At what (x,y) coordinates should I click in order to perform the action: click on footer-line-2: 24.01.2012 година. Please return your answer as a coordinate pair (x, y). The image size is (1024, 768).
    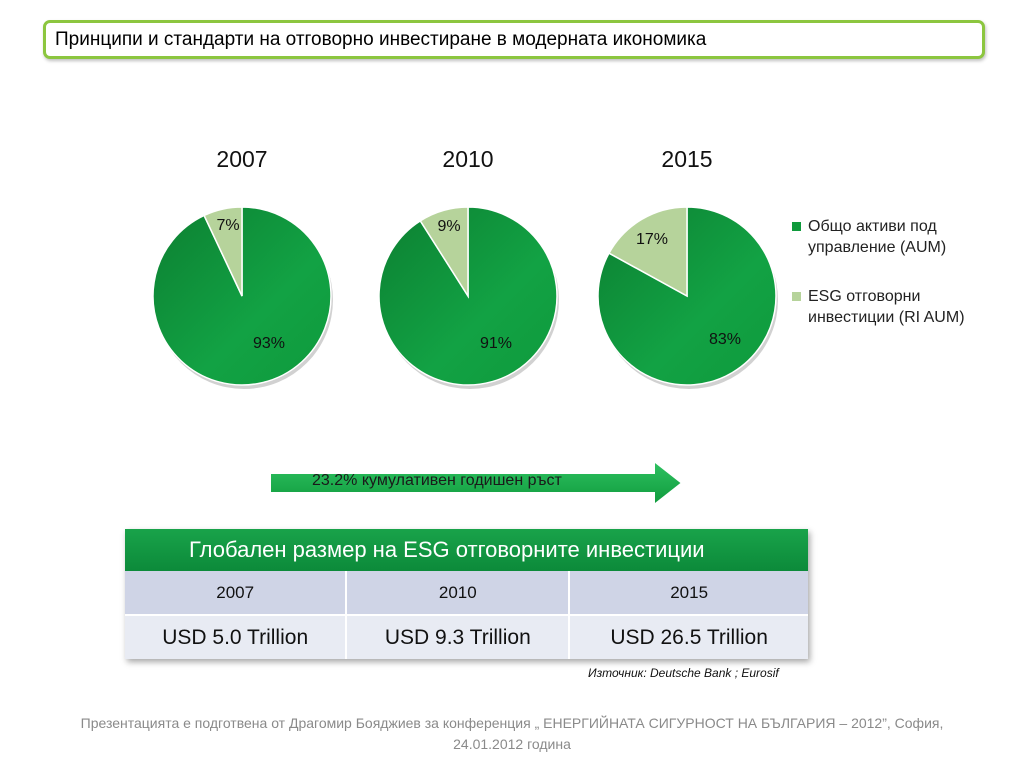
    Looking at the image, I should click on (512, 744).